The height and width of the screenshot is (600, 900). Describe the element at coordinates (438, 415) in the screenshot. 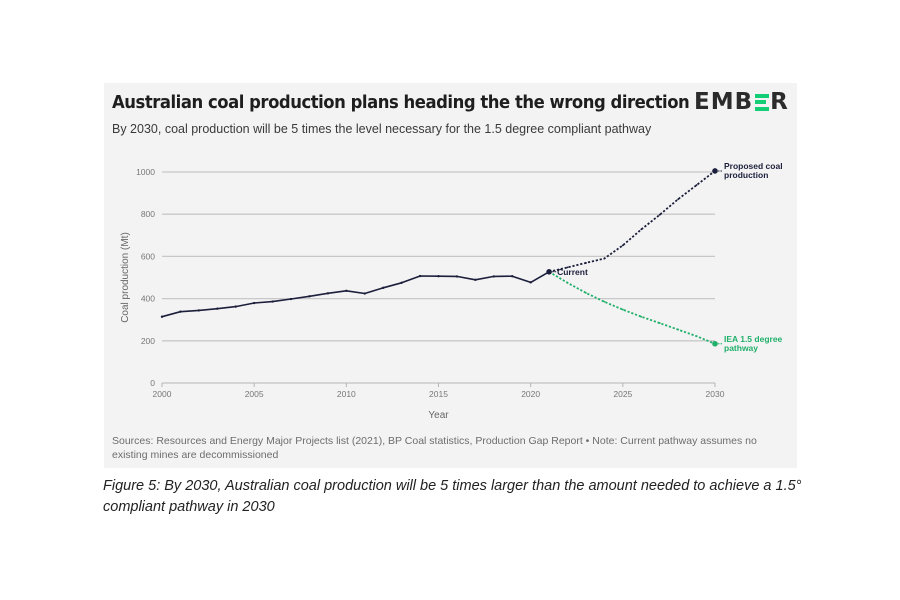

I see `x-axis-title: Year` at that location.